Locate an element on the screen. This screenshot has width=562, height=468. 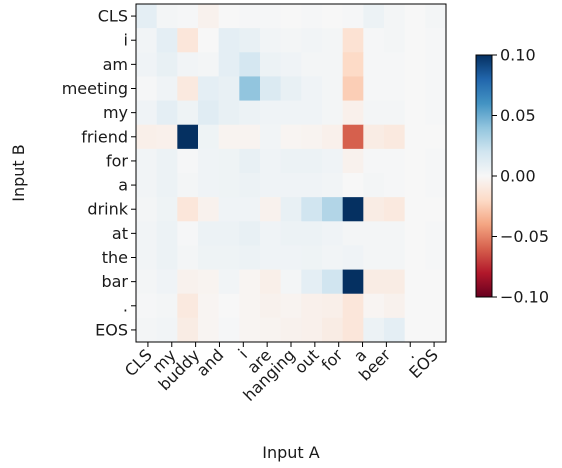
y-tick-label: at is located at coordinates (120, 233).